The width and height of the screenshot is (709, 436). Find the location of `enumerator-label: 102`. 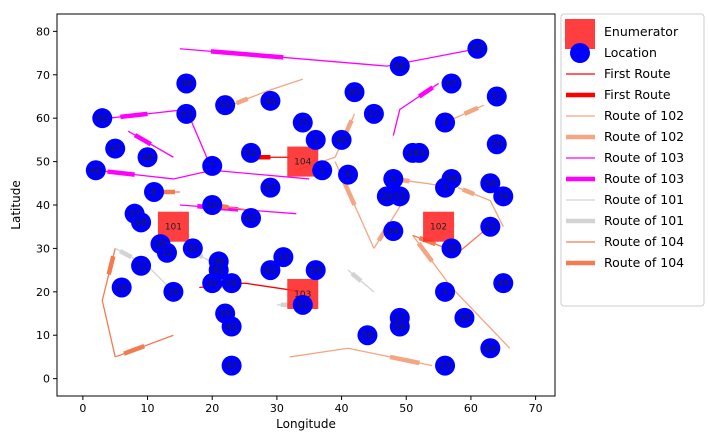

enumerator-label: 102 is located at coordinates (438, 228).